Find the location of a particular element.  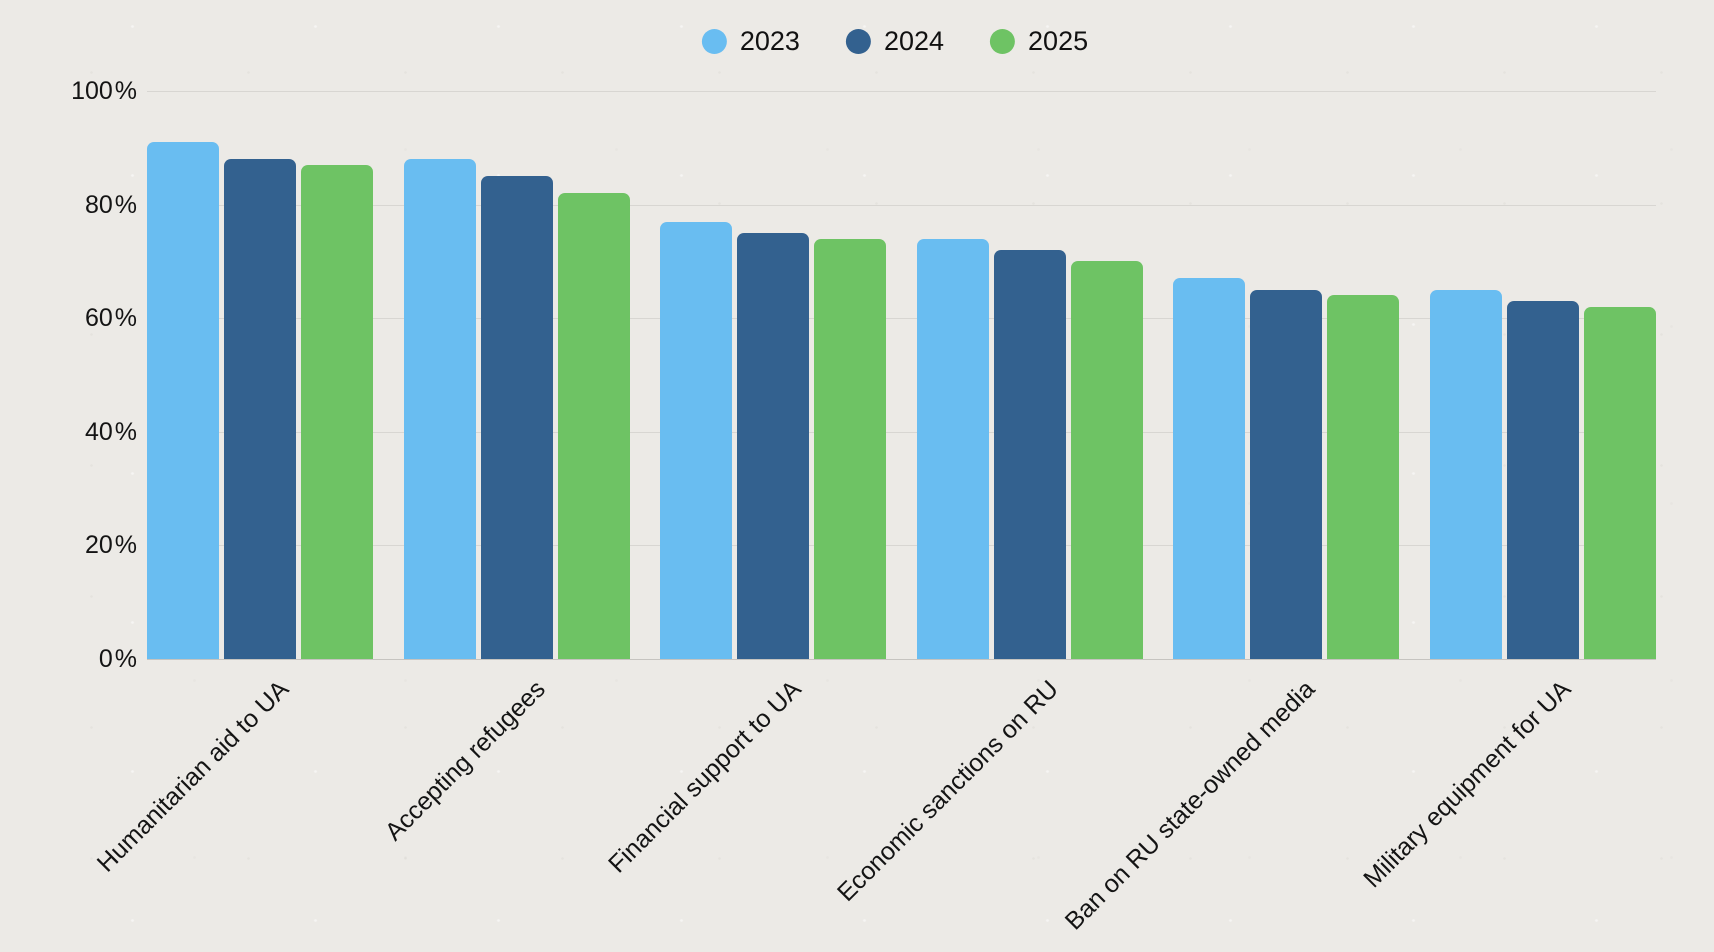

legend-item-2025: 2025 is located at coordinates (1039, 41).